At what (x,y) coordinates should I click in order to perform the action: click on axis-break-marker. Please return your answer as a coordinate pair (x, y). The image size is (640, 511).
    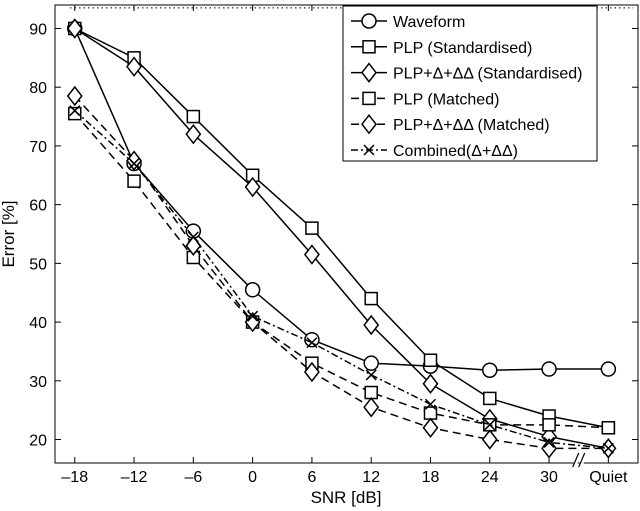
    Looking at the image, I should click on (579, 460).